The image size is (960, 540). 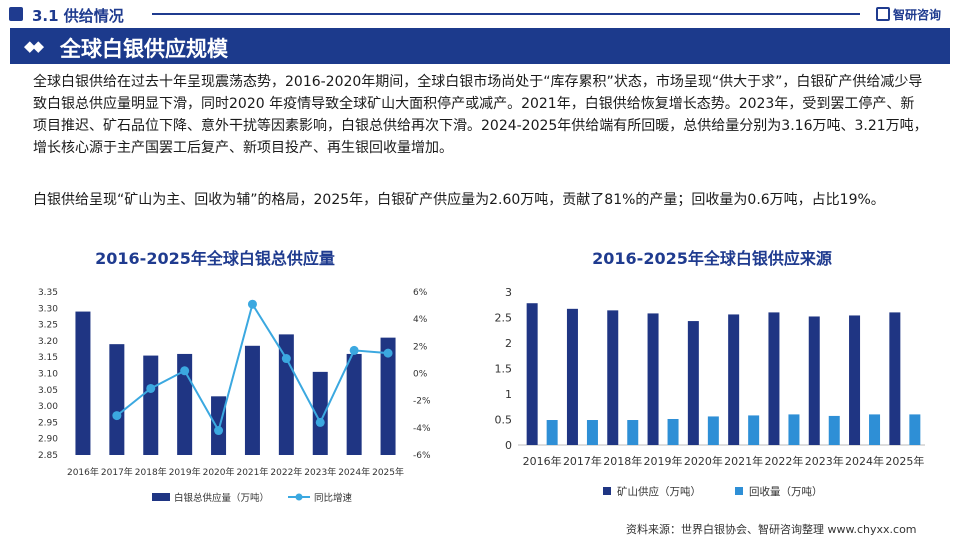 I want to click on legend-swatch-recycling, so click(x=739, y=491).